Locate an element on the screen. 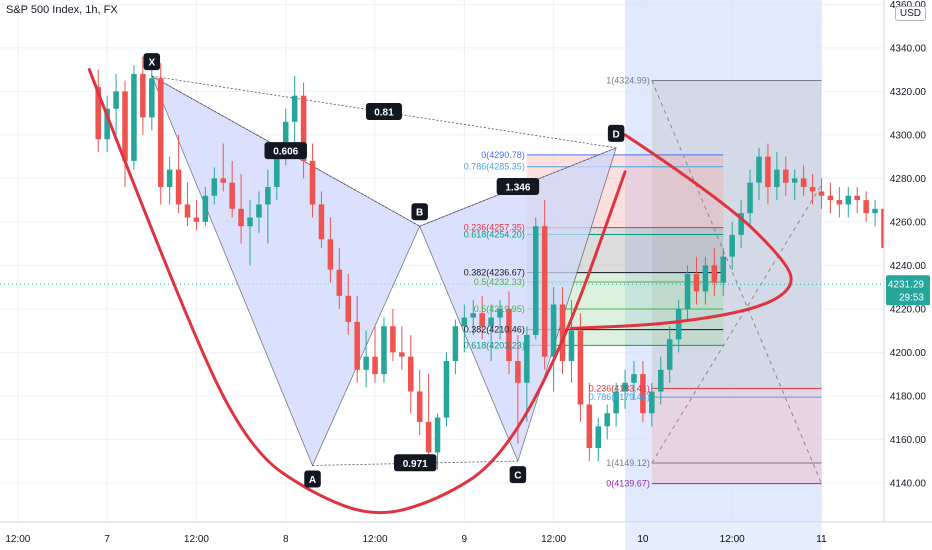  price-badge: 4231.29 29:53 is located at coordinates (908, 290).